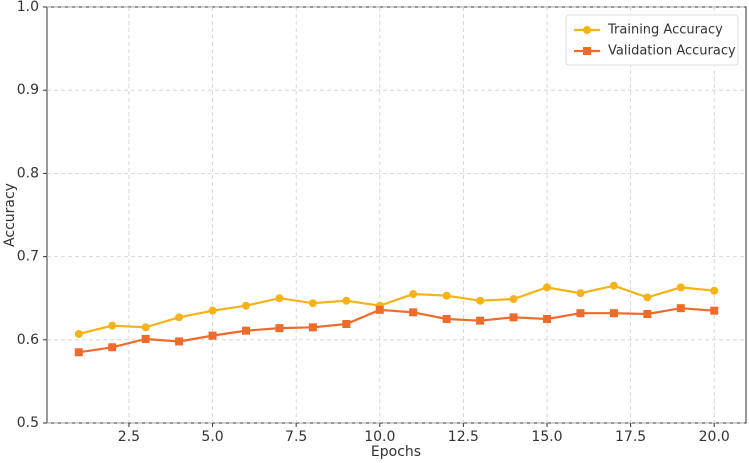  Describe the element at coordinates (28, 7) in the screenshot. I see `y-tick-label: 1.0` at that location.